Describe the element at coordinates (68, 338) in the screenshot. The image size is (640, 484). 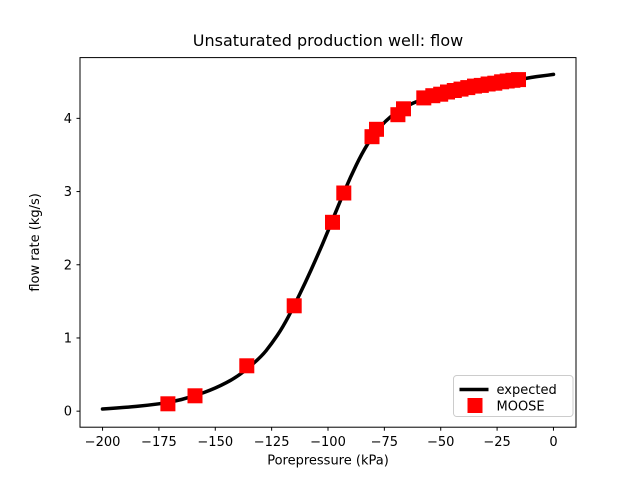
I see `y-tick-label: 1` at that location.